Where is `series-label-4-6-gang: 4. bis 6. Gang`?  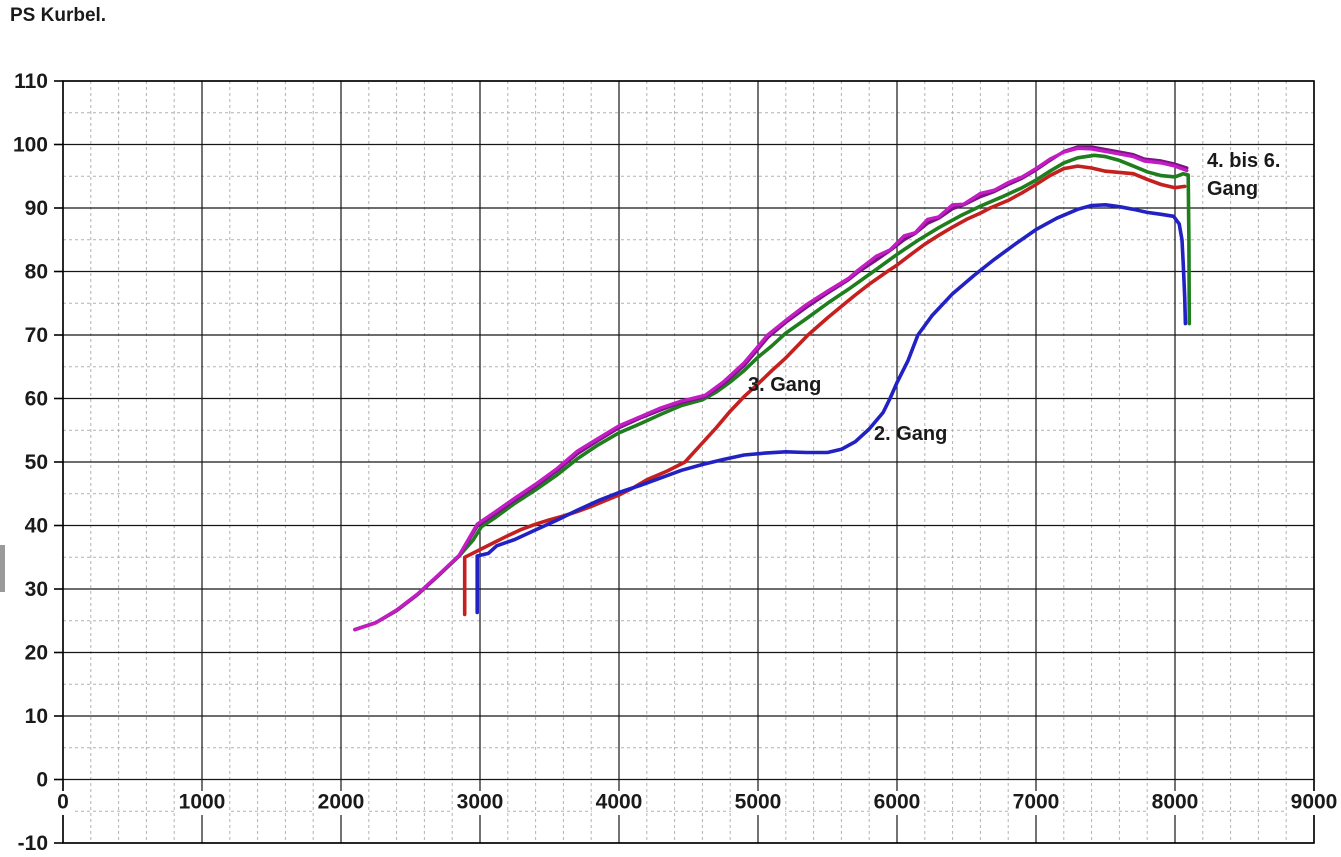
series-label-4-6-gang: 4. bis 6. Gang is located at coordinates (1243, 175).